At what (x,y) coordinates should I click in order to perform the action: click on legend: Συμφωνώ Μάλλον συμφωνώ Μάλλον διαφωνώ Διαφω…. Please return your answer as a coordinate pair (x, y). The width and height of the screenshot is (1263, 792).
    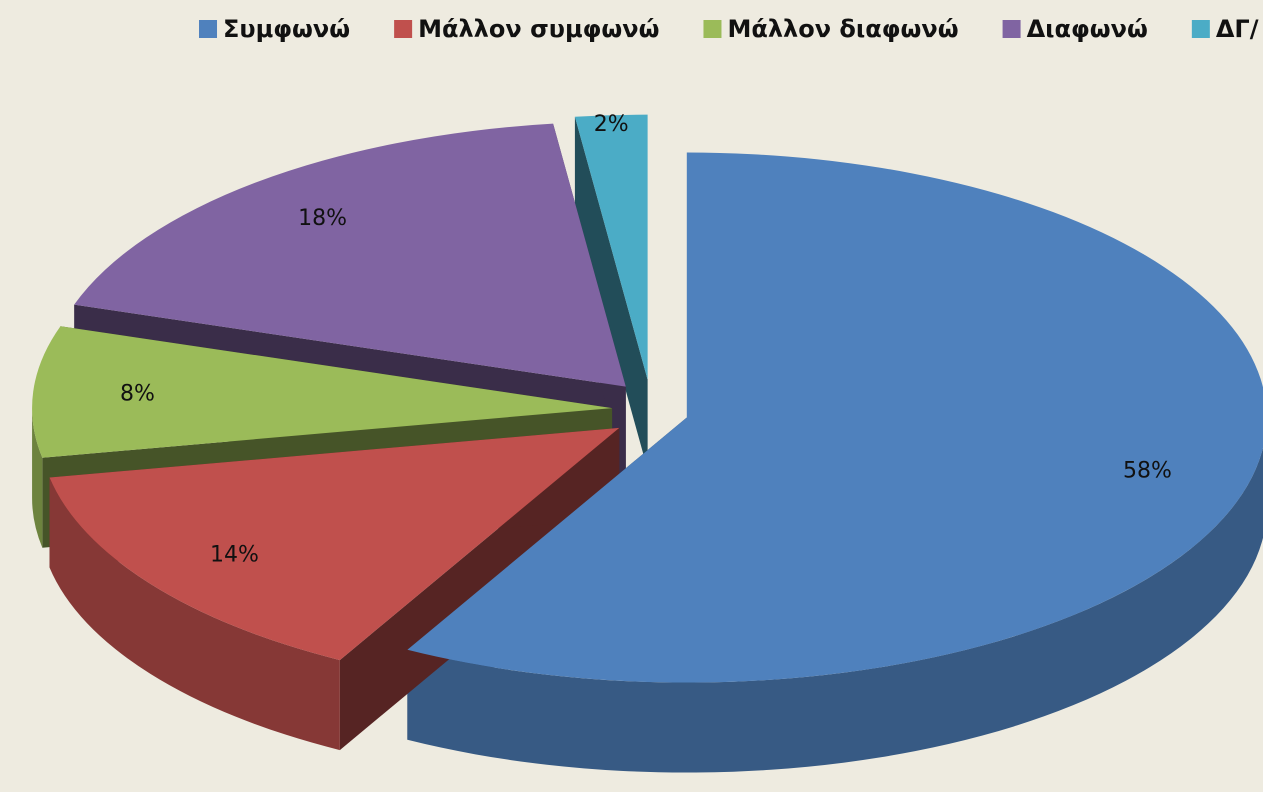
    Looking at the image, I should click on (731, 29).